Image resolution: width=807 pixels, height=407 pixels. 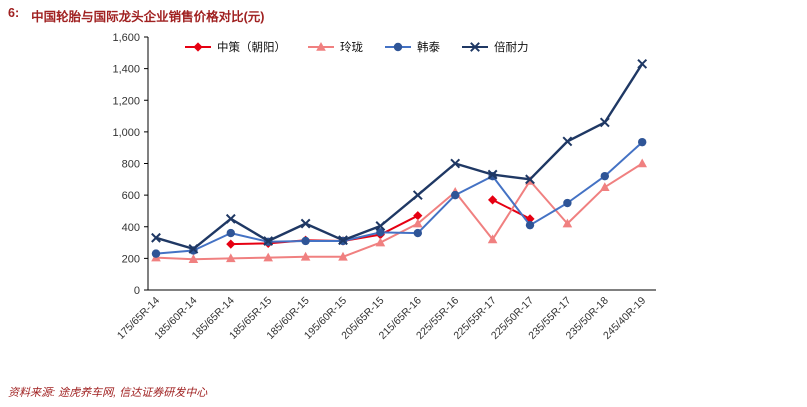 I want to click on y-axis-tick-label: 800, so click(x=131, y=165).